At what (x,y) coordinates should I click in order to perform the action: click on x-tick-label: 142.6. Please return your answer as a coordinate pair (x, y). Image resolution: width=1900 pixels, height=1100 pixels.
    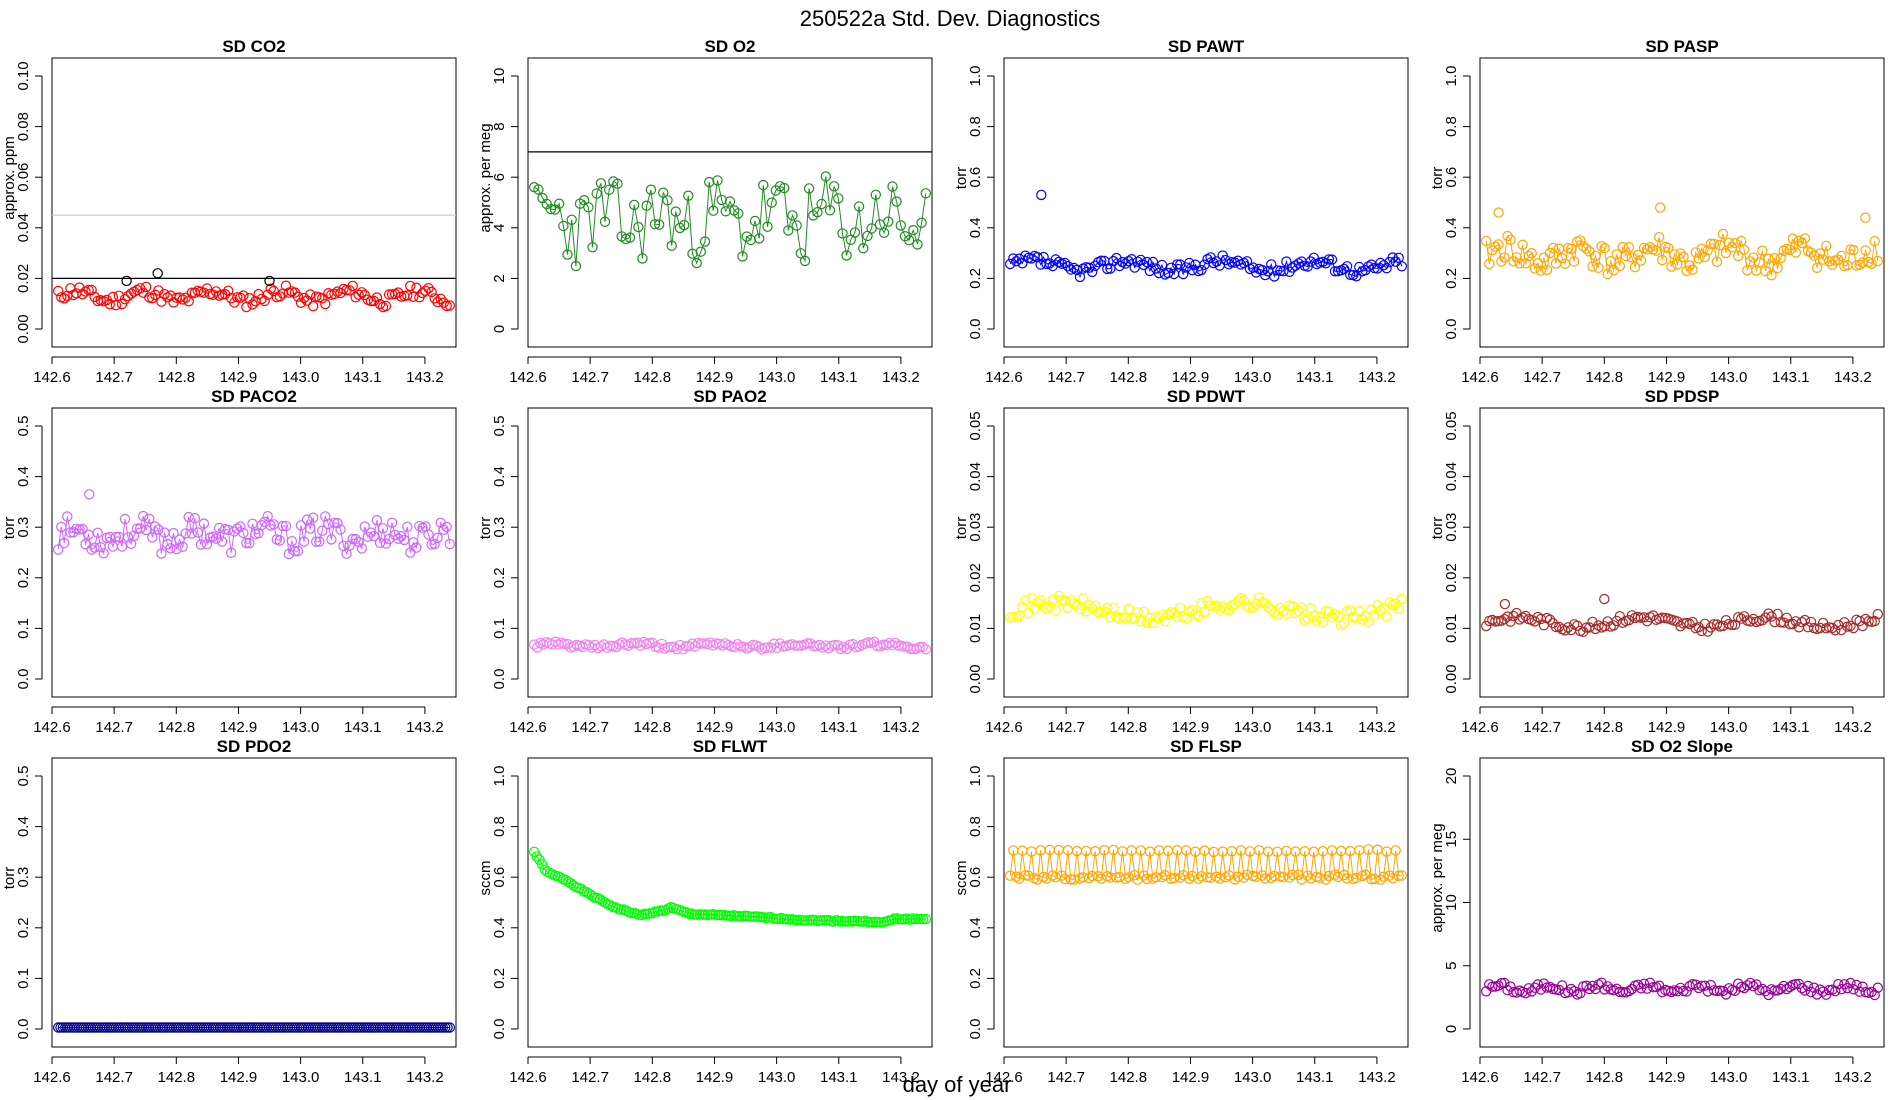
    Looking at the image, I should click on (52, 727).